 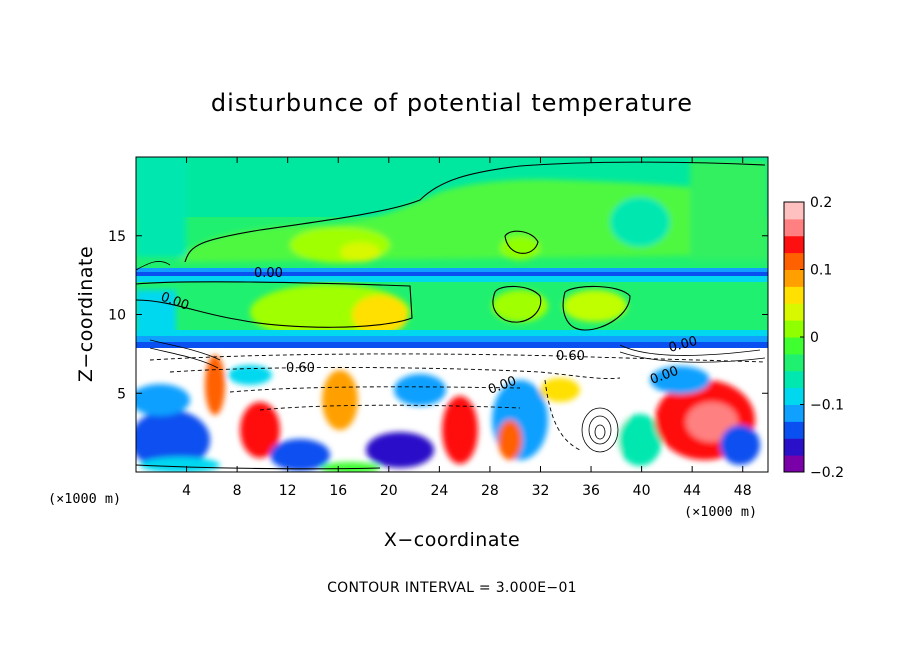 I want to click on x-tick-label: 20, so click(x=389, y=491).